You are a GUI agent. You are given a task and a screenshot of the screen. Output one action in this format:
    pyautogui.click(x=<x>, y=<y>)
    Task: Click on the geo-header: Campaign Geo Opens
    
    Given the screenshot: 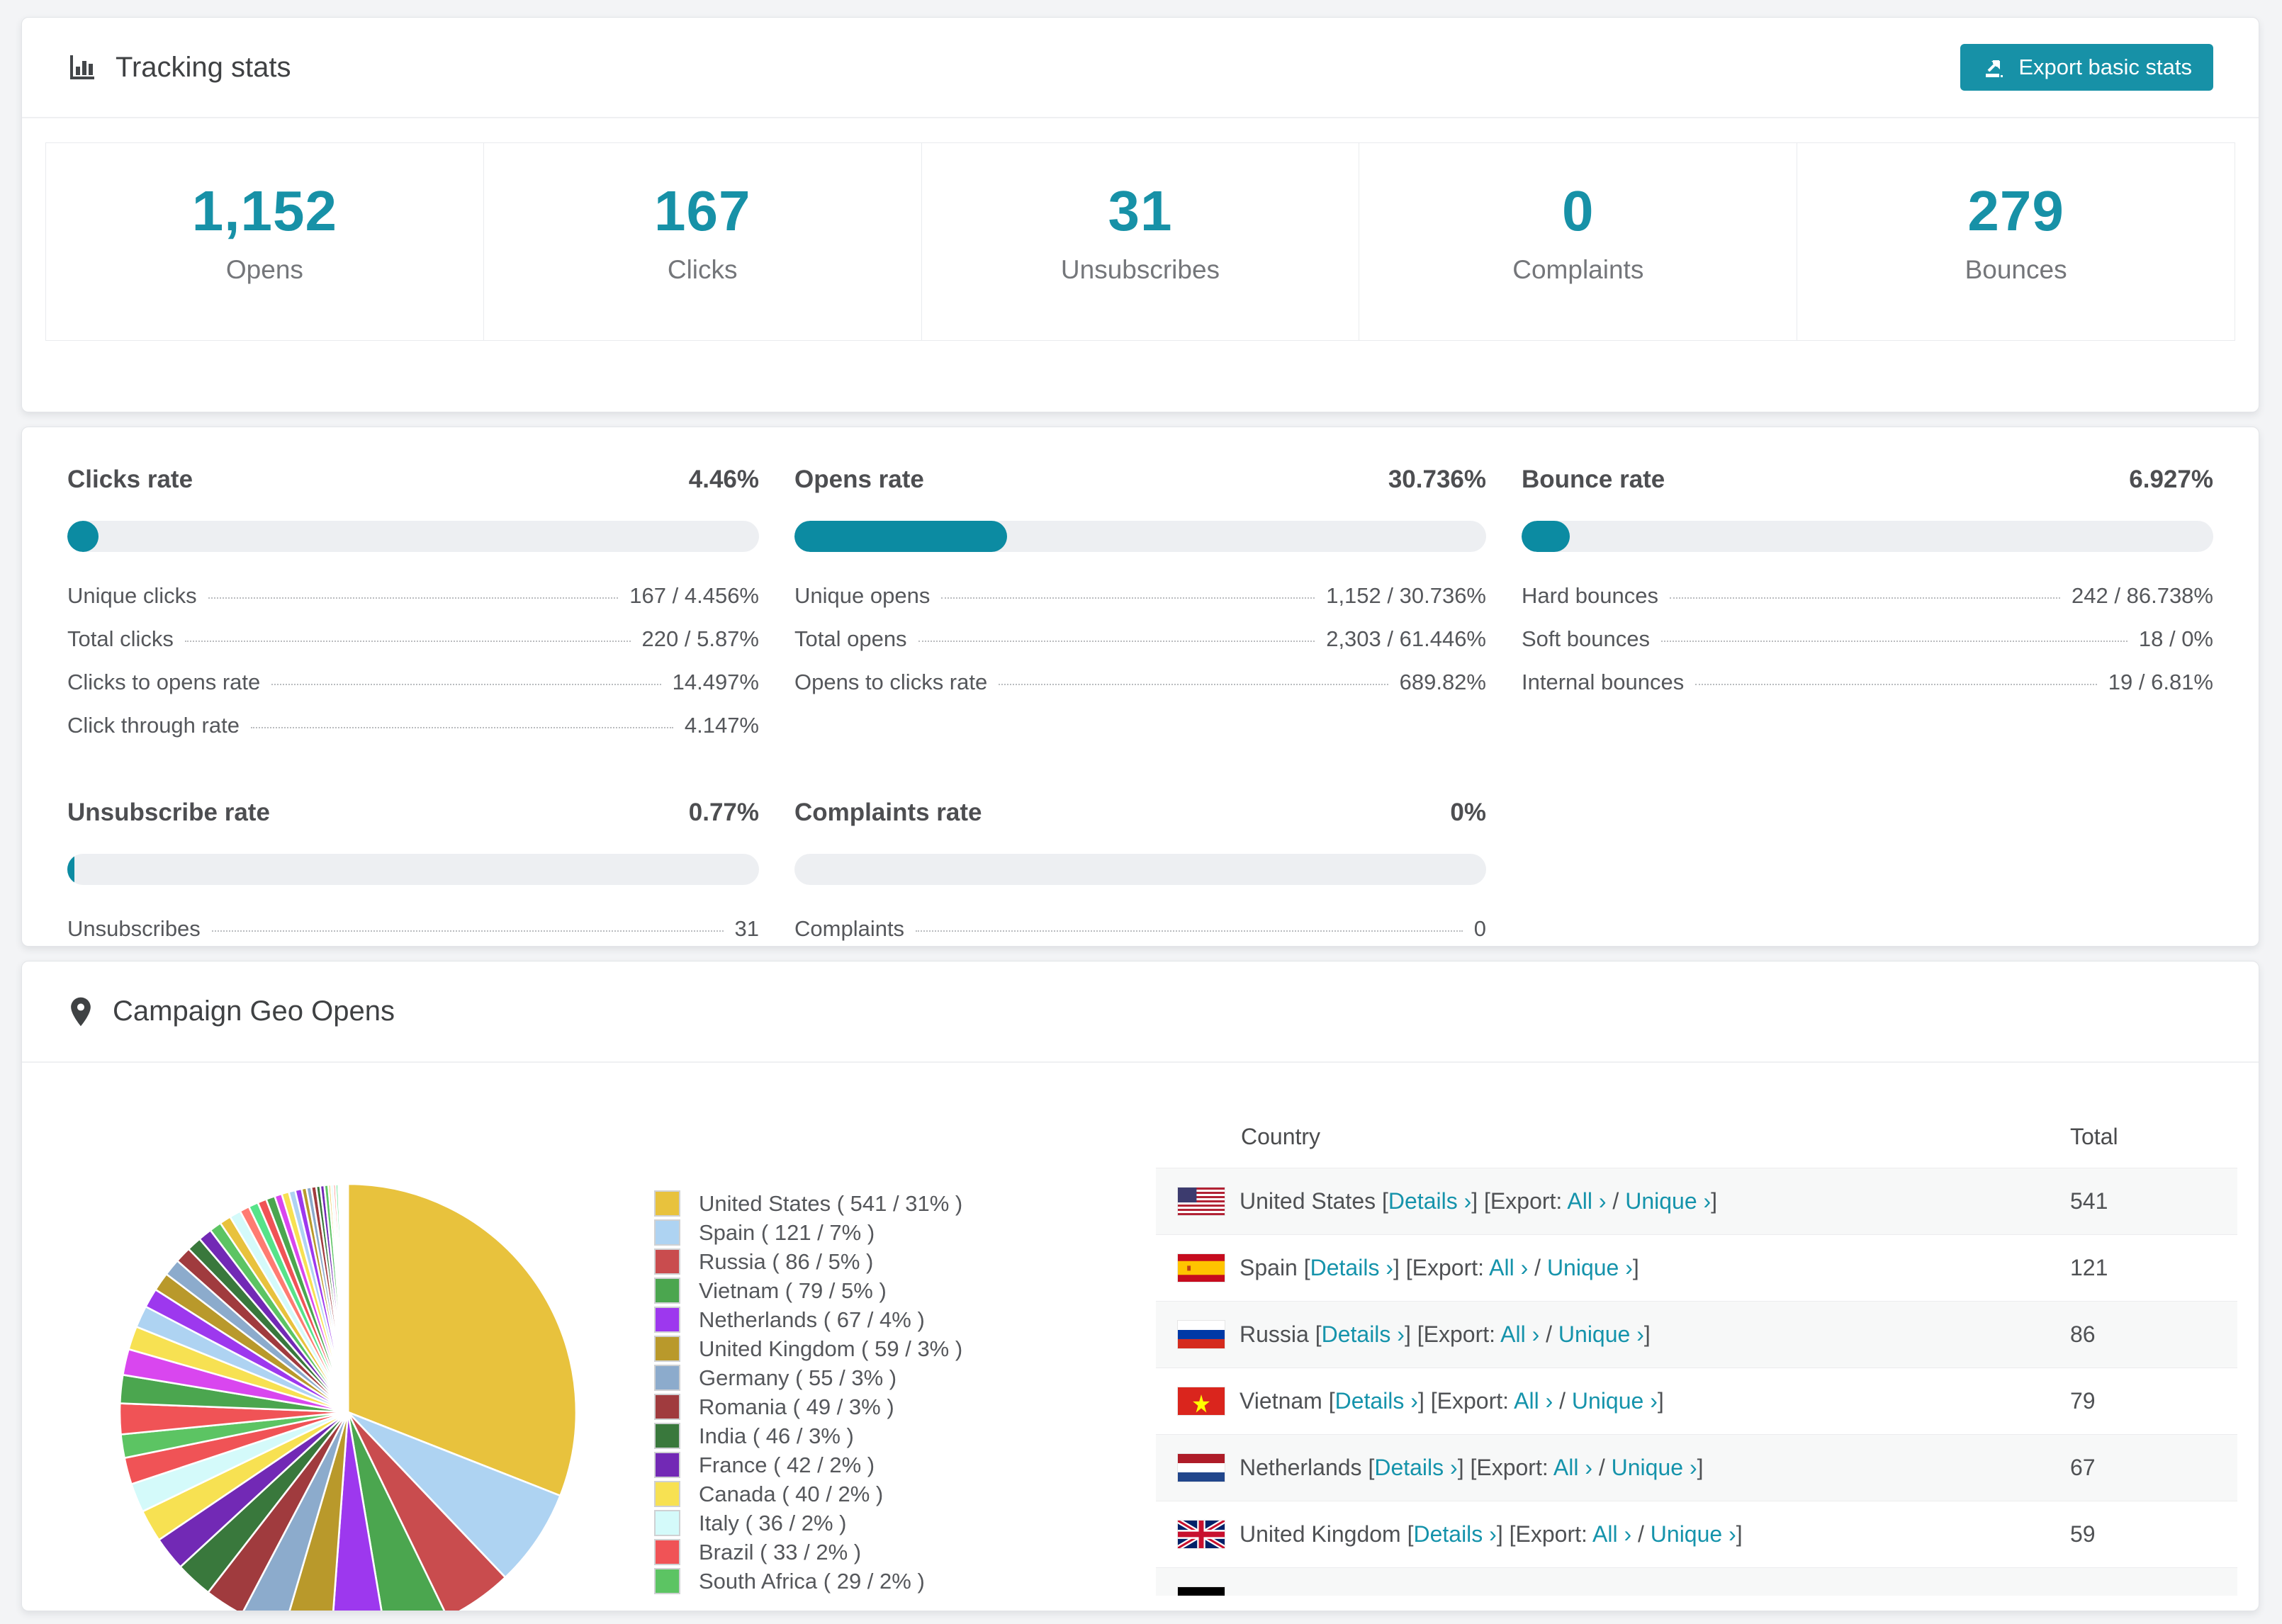 What is the action you would take?
    pyautogui.click(x=1140, y=1013)
    